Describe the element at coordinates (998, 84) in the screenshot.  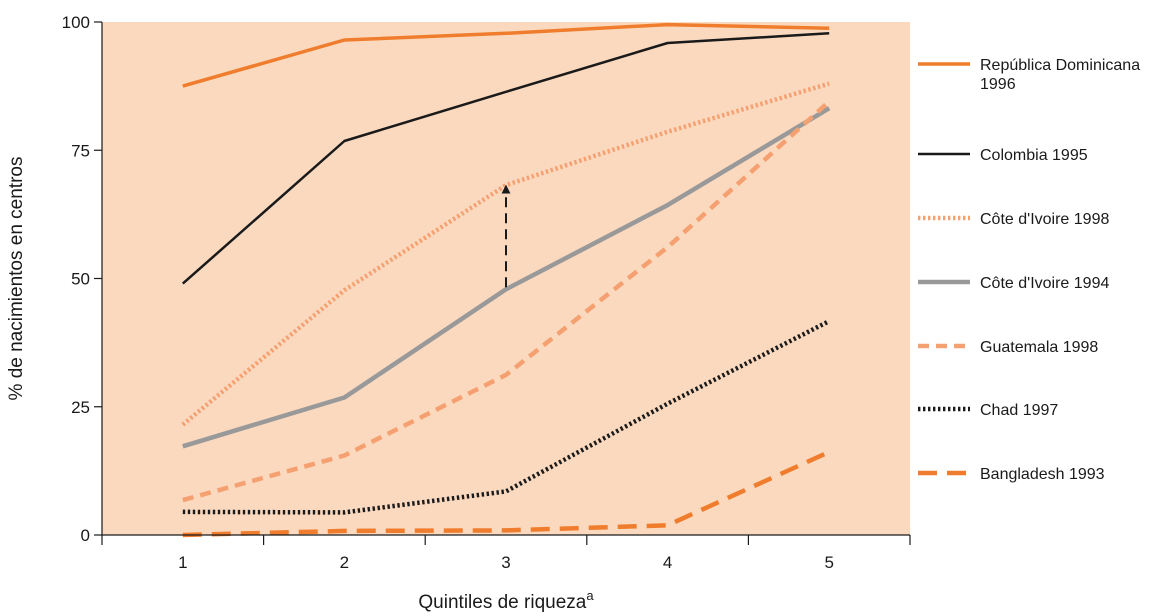
I see `legend-label-line: 1996` at that location.